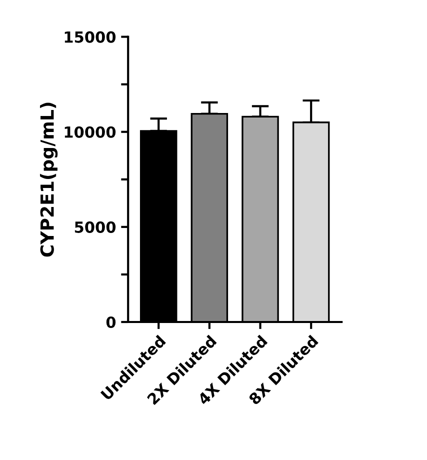 Image resolution: width=427 pixels, height=460 pixels. I want to click on y-tick-label: 5000, so click(95, 227).